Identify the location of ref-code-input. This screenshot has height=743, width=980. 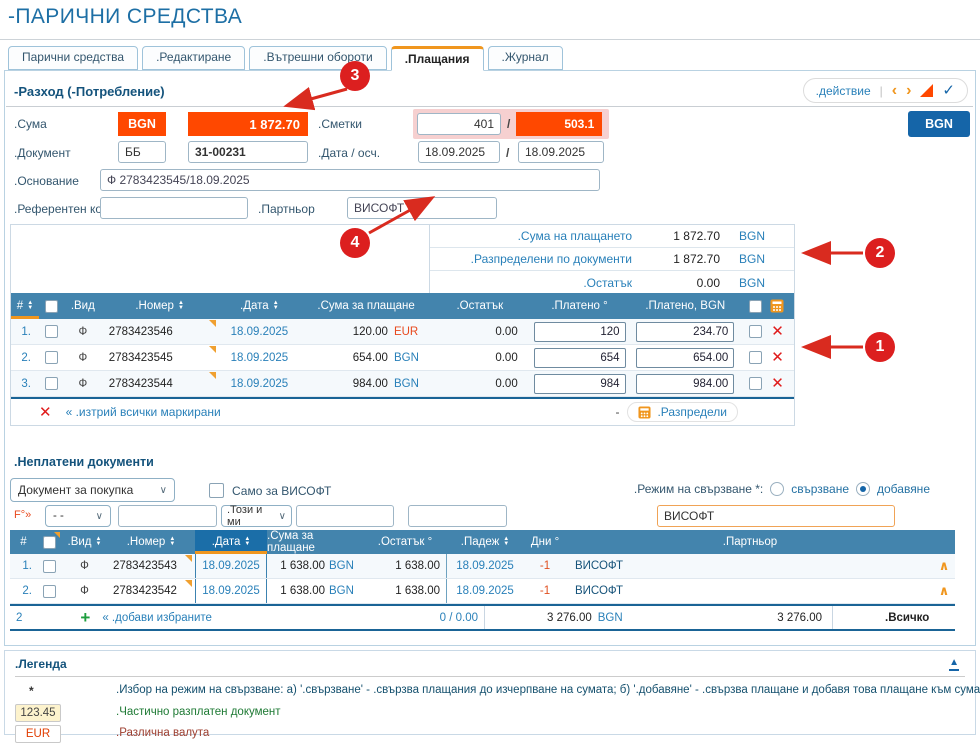
(174, 208).